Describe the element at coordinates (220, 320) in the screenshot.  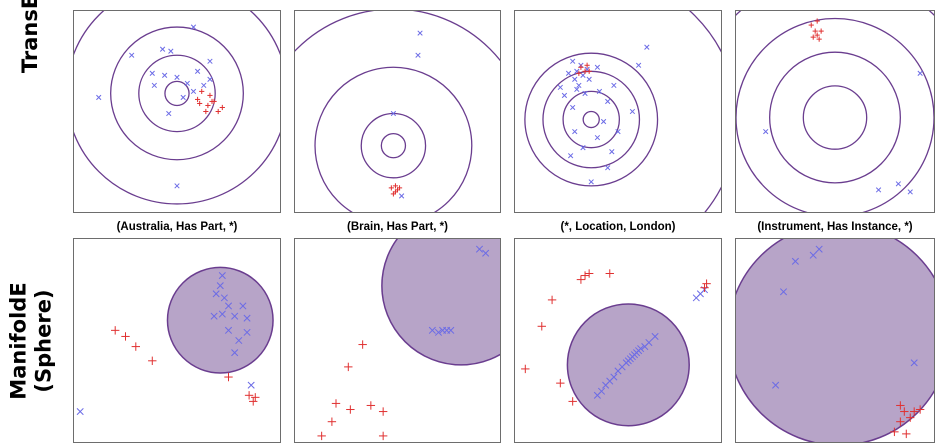
I see `manifold-sphere` at that location.